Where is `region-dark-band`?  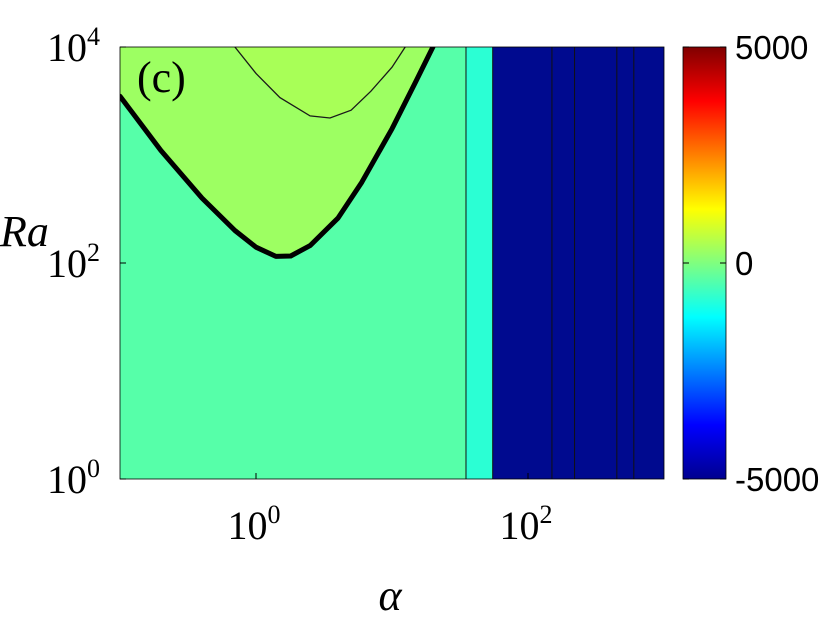
region-dark-band is located at coordinates (578, 263).